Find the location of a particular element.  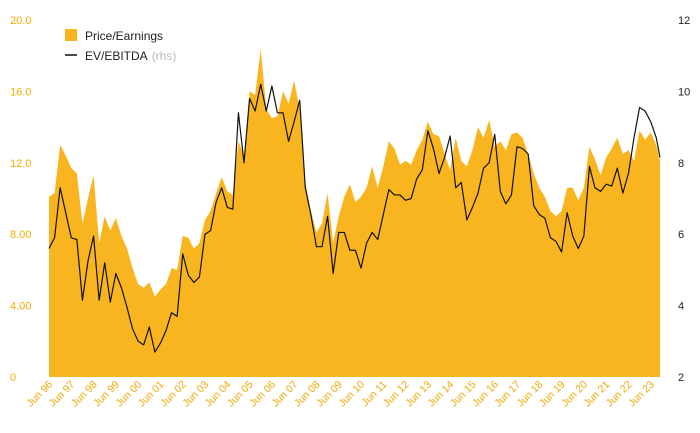

left-axis-tick-label: 4.00 is located at coordinates (20, 307).